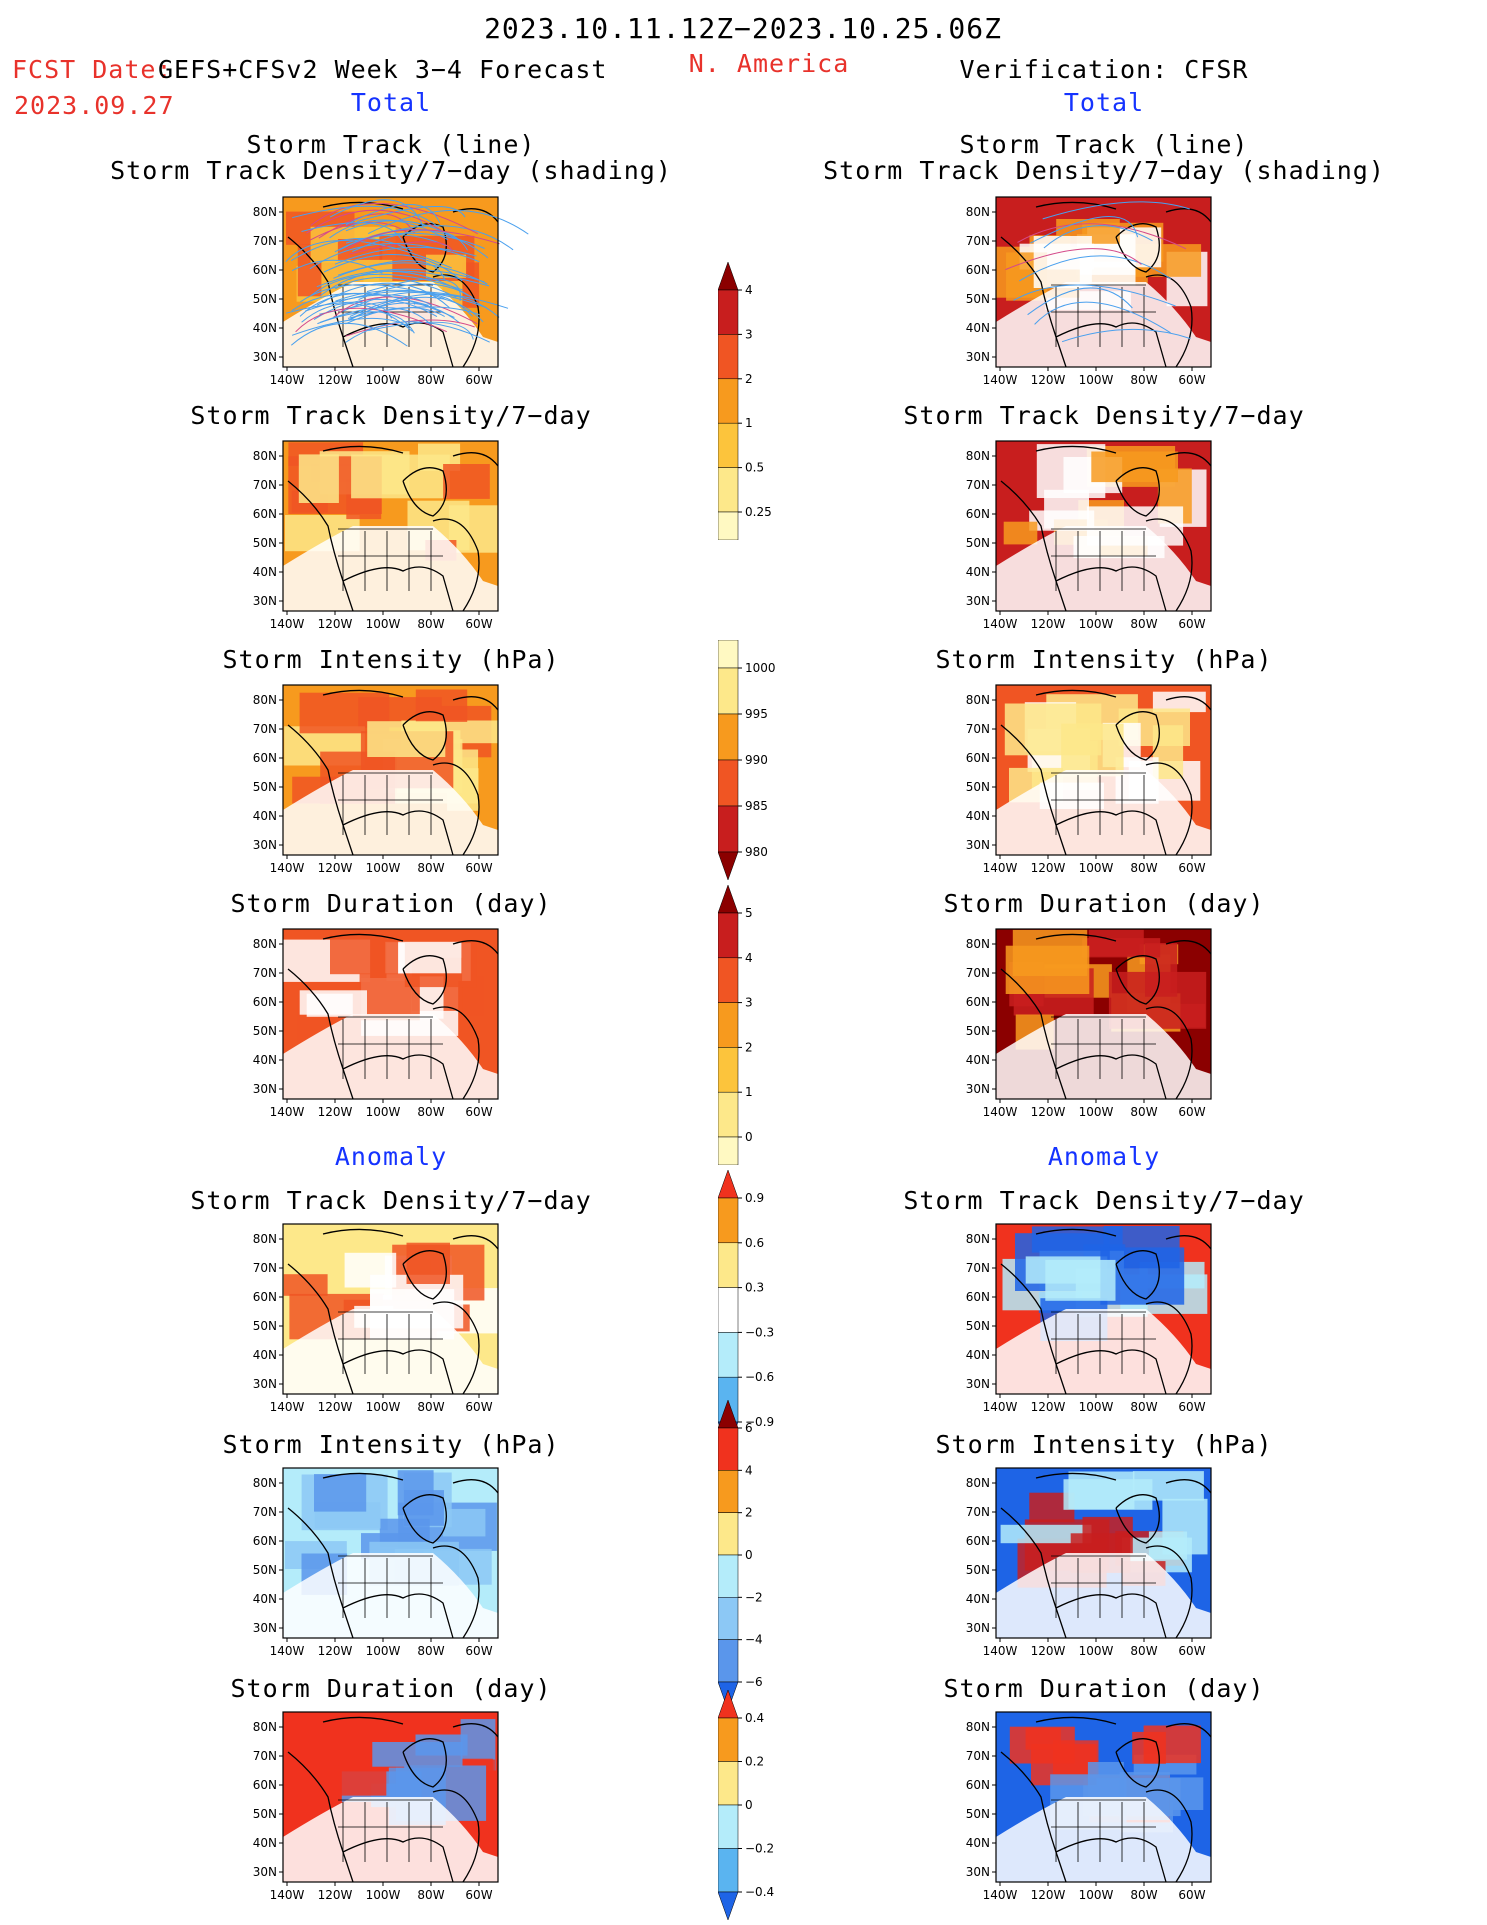  What do you see at coordinates (769, 63) in the screenshot?
I see `region-label: N. America` at bounding box center [769, 63].